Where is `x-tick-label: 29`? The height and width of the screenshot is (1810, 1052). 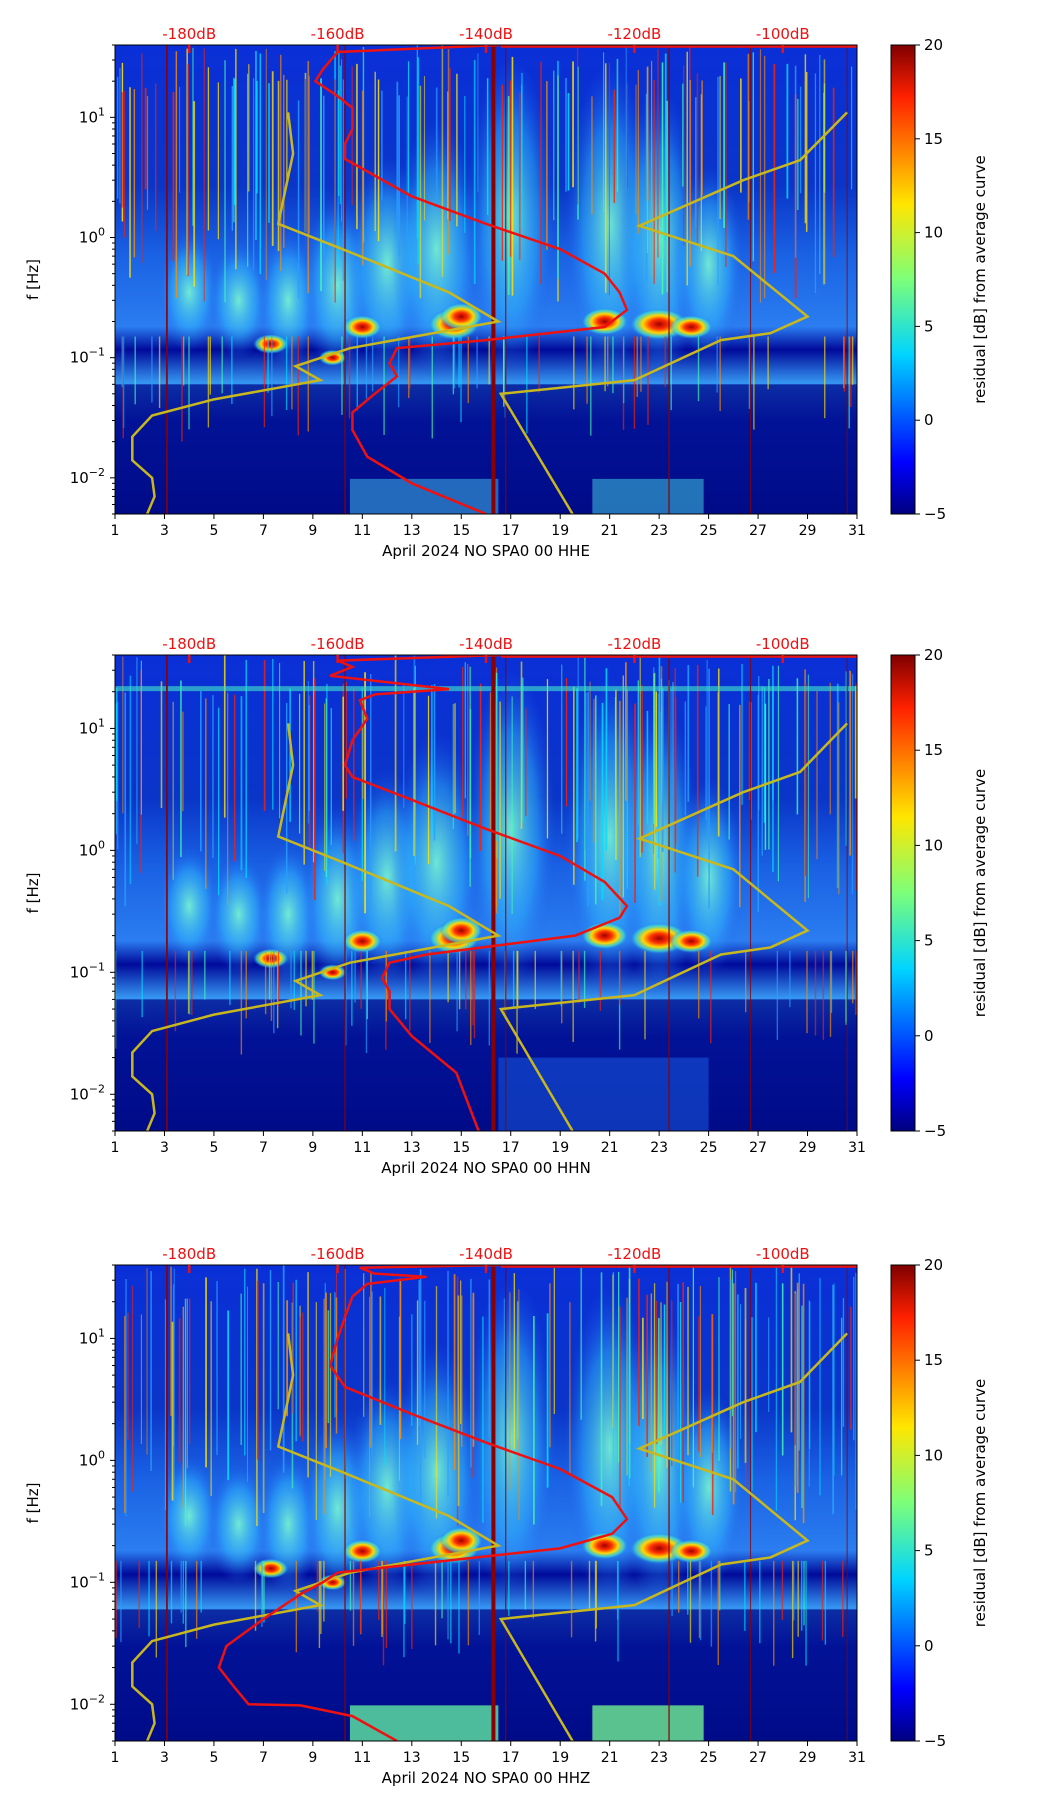 x-tick-label: 29 is located at coordinates (808, 1148).